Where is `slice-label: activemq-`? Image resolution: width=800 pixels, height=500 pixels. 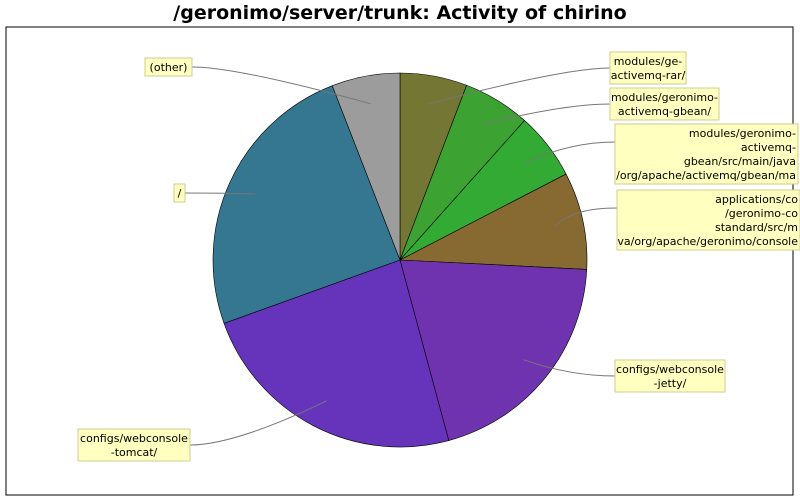 slice-label: activemq- is located at coordinates (768, 147).